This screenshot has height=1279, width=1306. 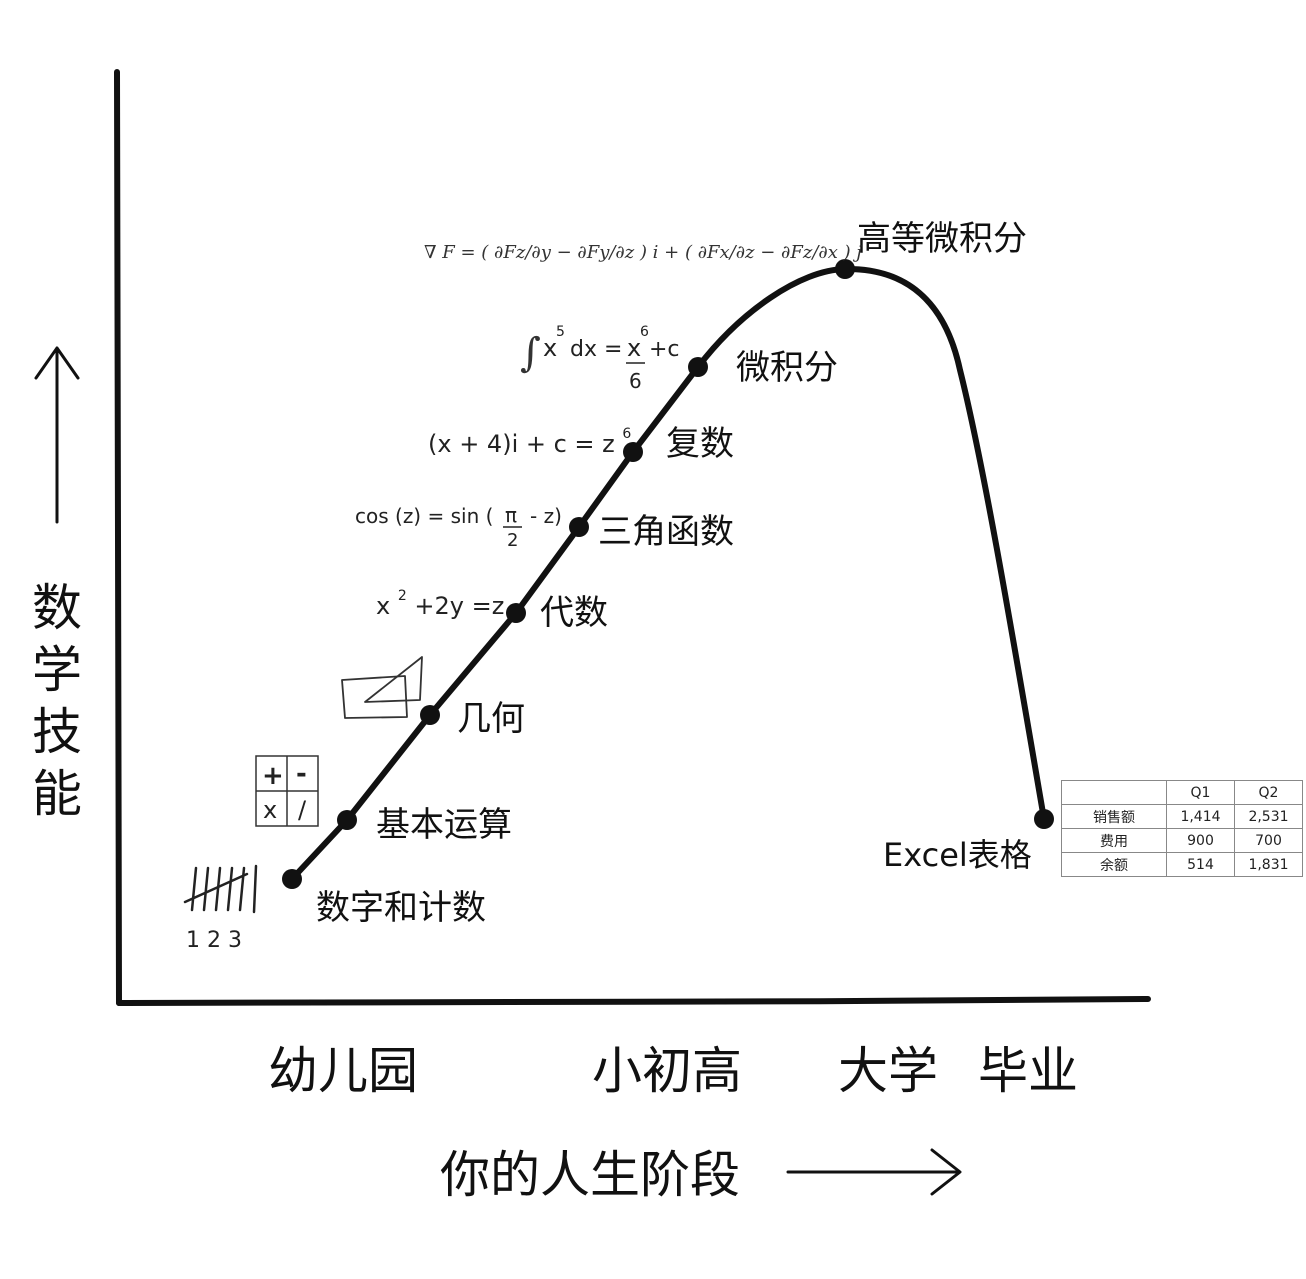 What do you see at coordinates (1200, 840) in the screenshot?
I see `table-cell: 900` at bounding box center [1200, 840].